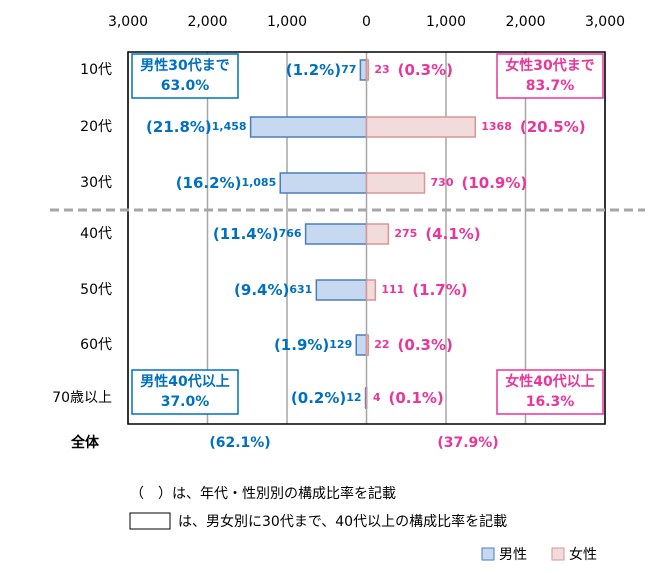 This screenshot has width=655, height=573. What do you see at coordinates (583, 554) in the screenshot?
I see `legend-label: 女性` at bounding box center [583, 554].